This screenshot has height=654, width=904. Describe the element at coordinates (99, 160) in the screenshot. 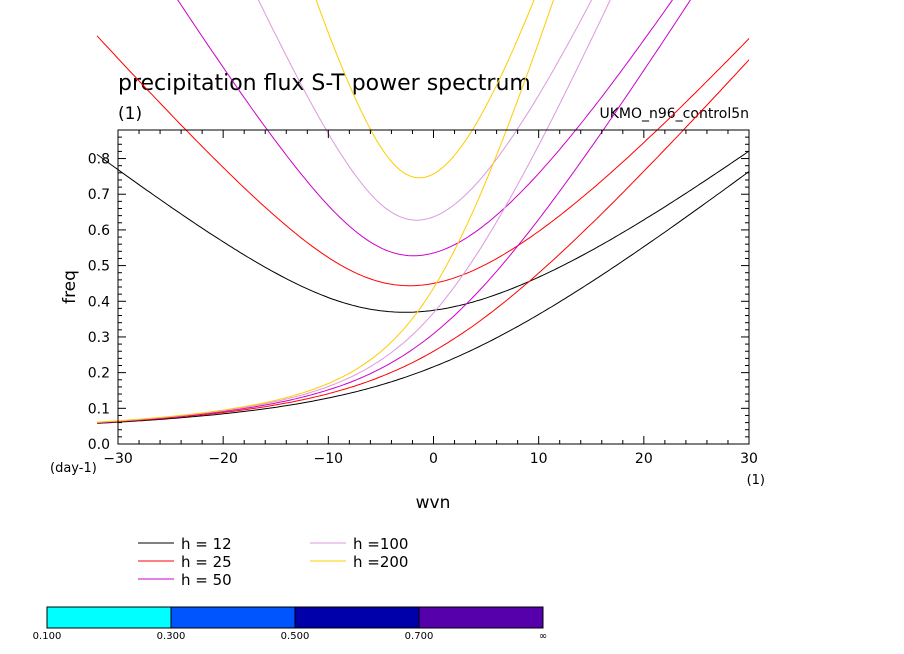

I see `y-tick-label: 0.8` at that location.